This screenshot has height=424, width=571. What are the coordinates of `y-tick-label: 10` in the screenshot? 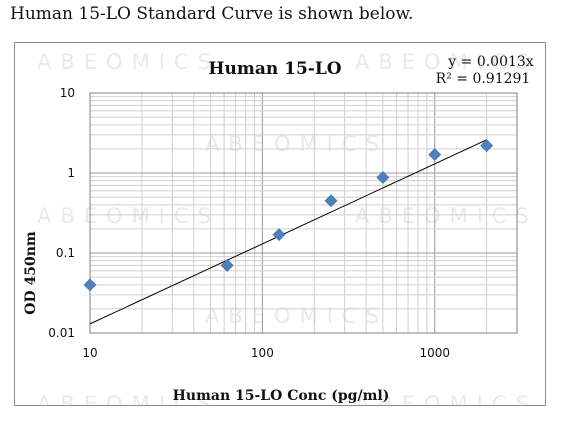 It's located at (67, 93).